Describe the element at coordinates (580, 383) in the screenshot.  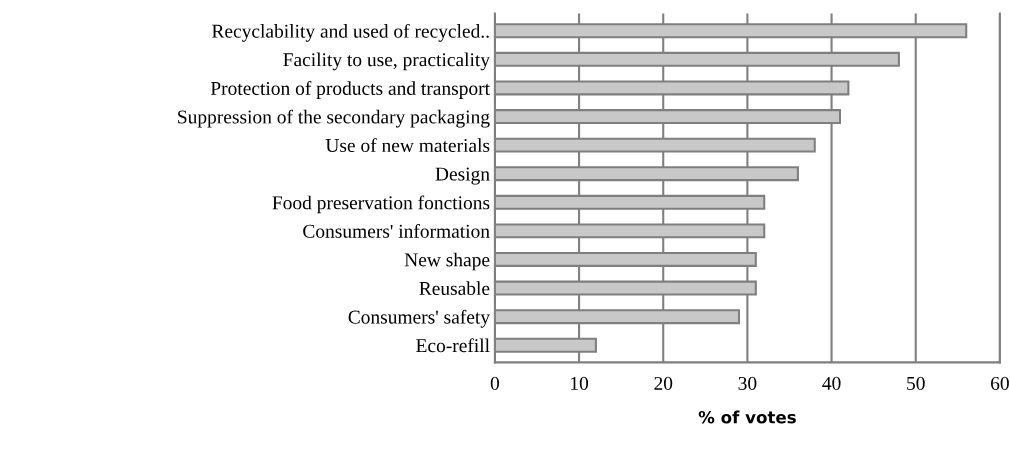
I see `x-tick-label: 10` at that location.